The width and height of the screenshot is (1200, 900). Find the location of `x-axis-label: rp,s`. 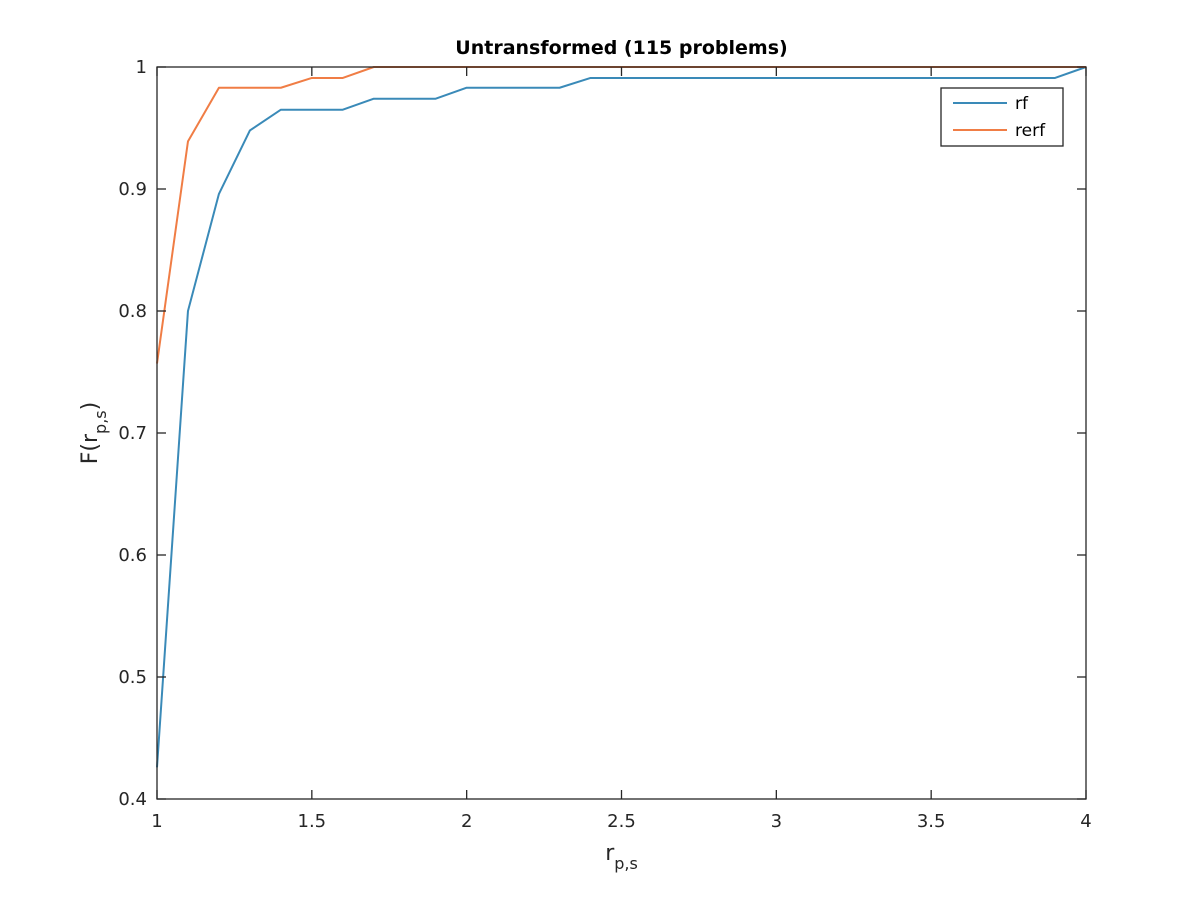

x-axis-label: rp,s is located at coordinates (621, 857).